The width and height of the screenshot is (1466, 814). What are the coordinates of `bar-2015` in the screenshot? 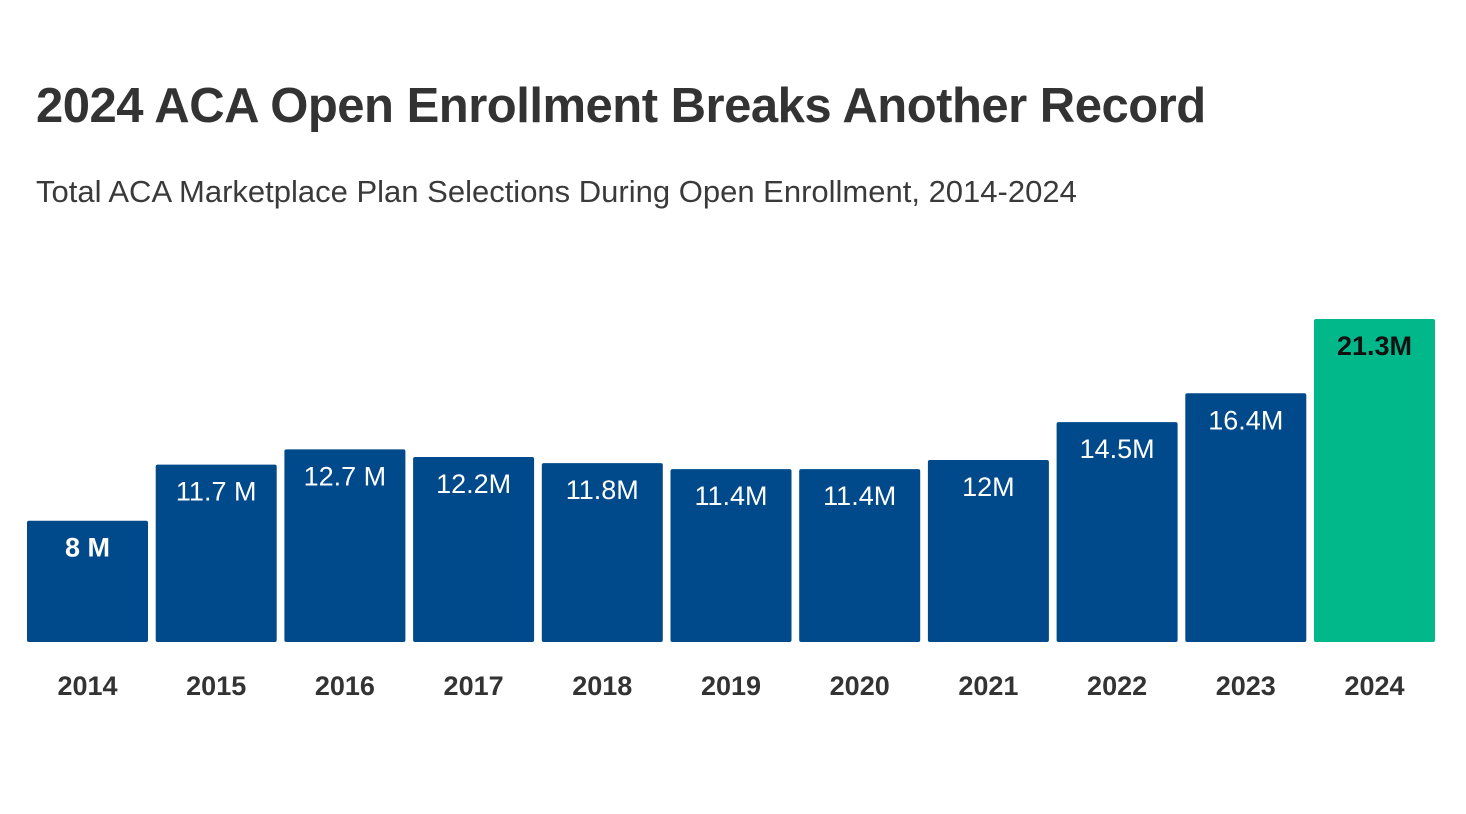 It's located at (216, 553).